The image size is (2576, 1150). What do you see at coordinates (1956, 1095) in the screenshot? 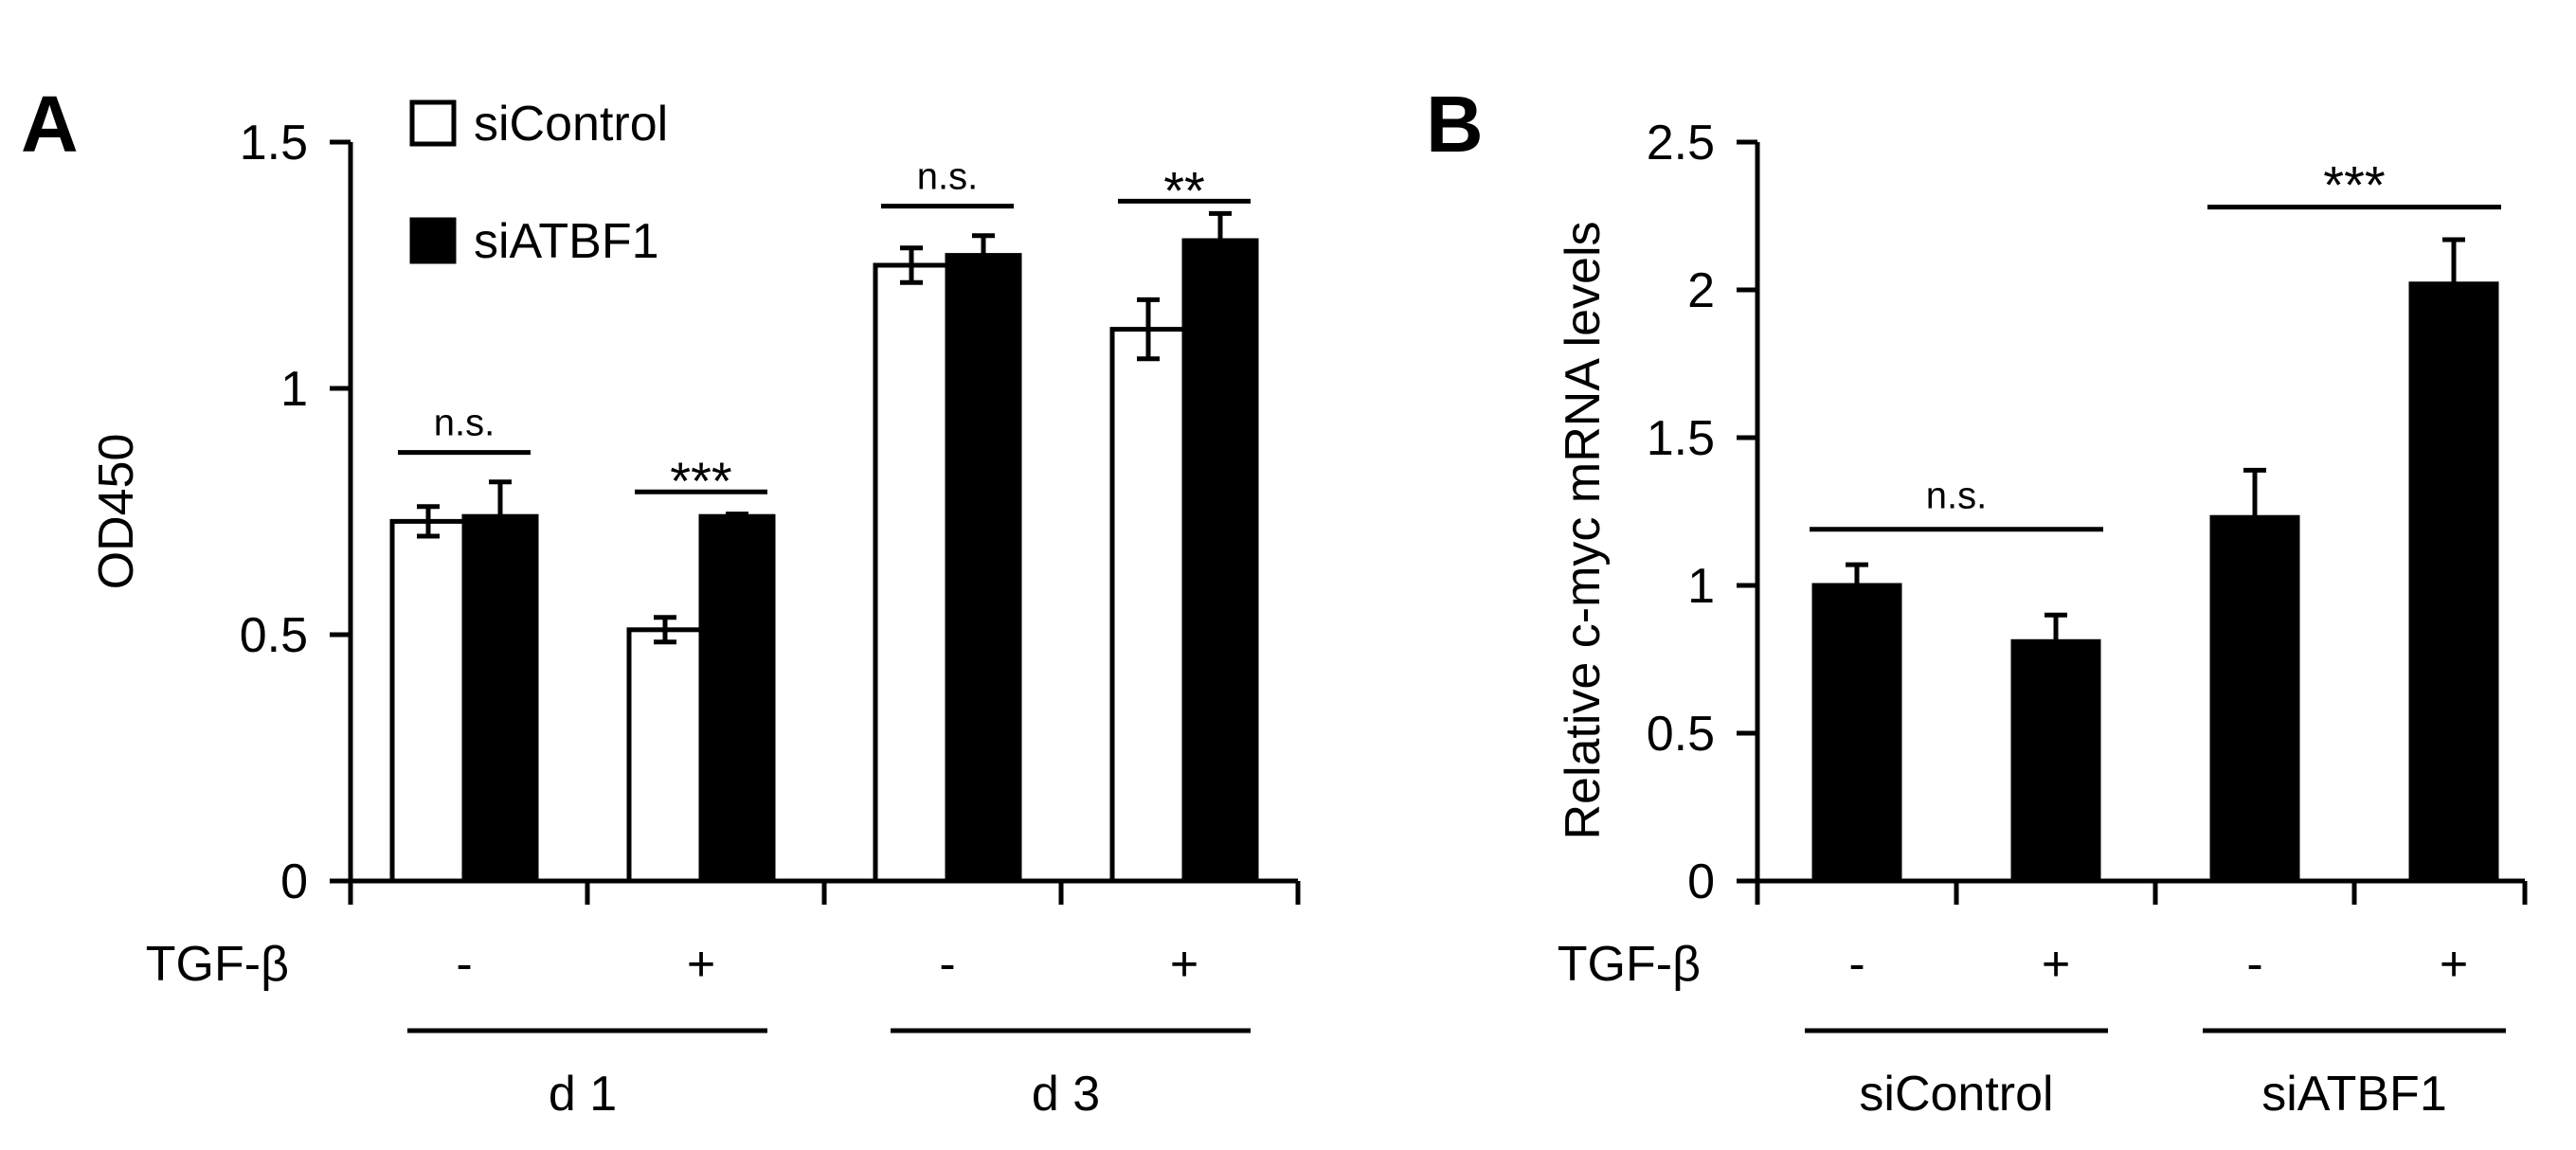
I see `group-label: siControl` at bounding box center [1956, 1095].